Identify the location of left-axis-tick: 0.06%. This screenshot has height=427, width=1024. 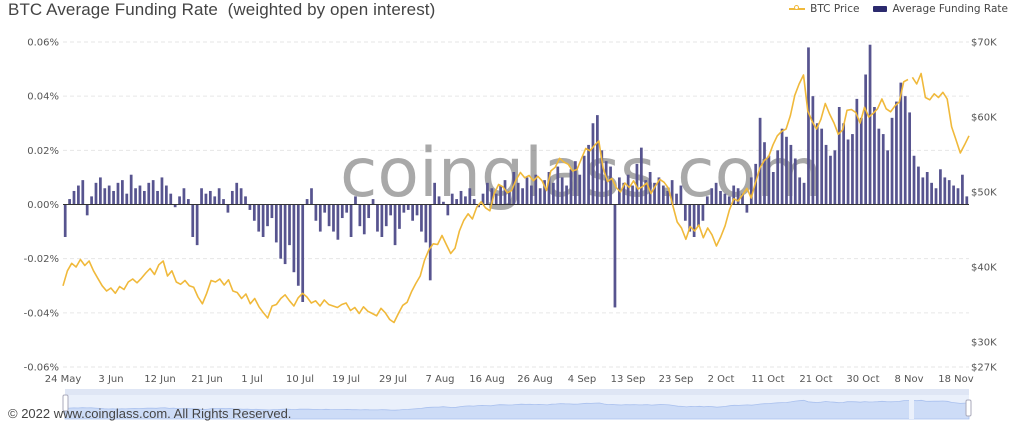
(43, 43).